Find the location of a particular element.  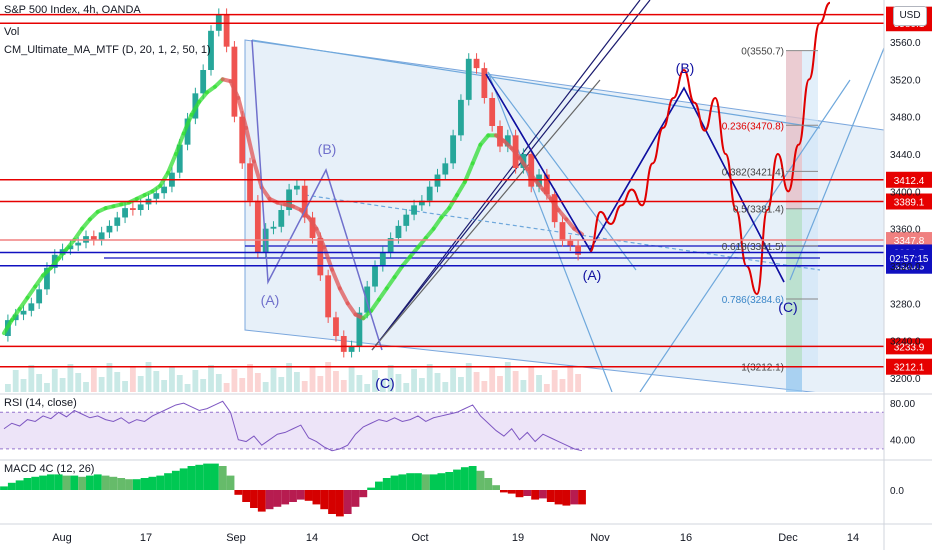

fib-green-zone is located at coordinates (794, 287).